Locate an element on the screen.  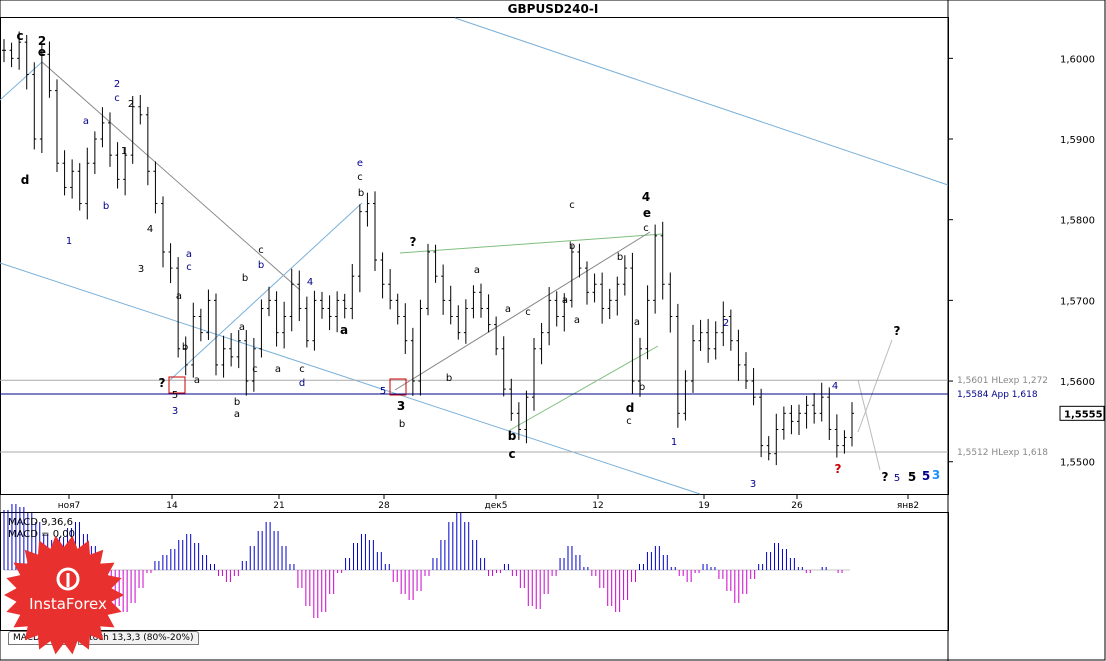
time-tick-label: янв2 is located at coordinates (908, 506).